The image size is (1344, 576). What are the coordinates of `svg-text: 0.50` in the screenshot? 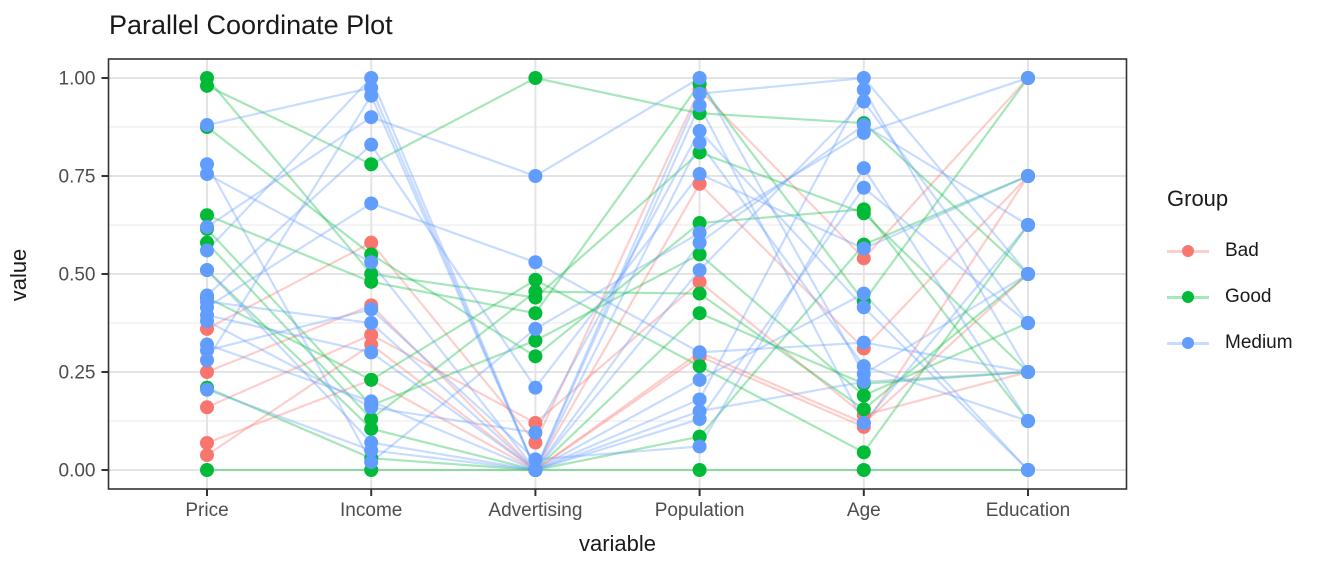 It's located at (77, 275).